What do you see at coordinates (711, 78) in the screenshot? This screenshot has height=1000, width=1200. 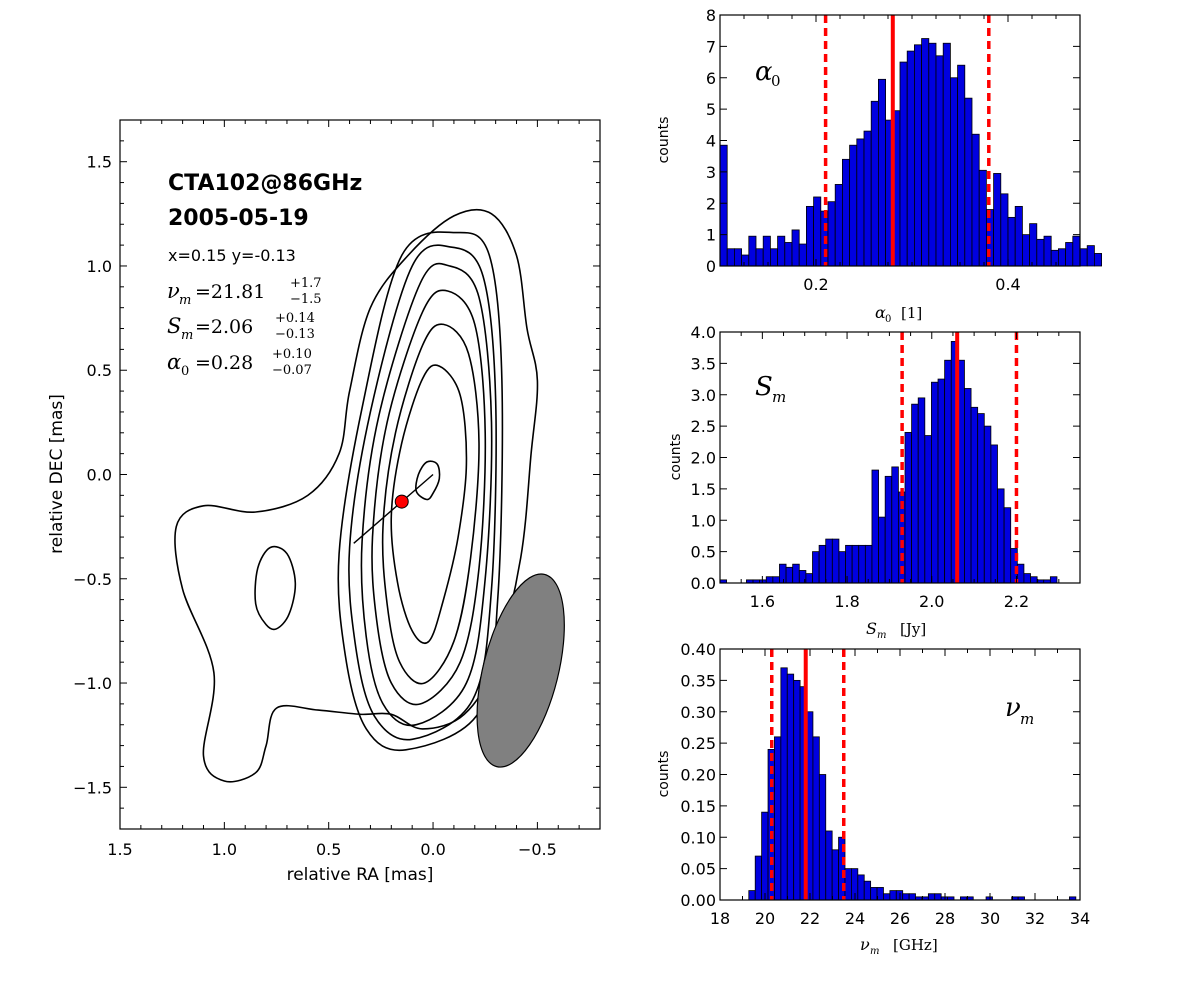 I see `y-tick-label: 6` at bounding box center [711, 78].